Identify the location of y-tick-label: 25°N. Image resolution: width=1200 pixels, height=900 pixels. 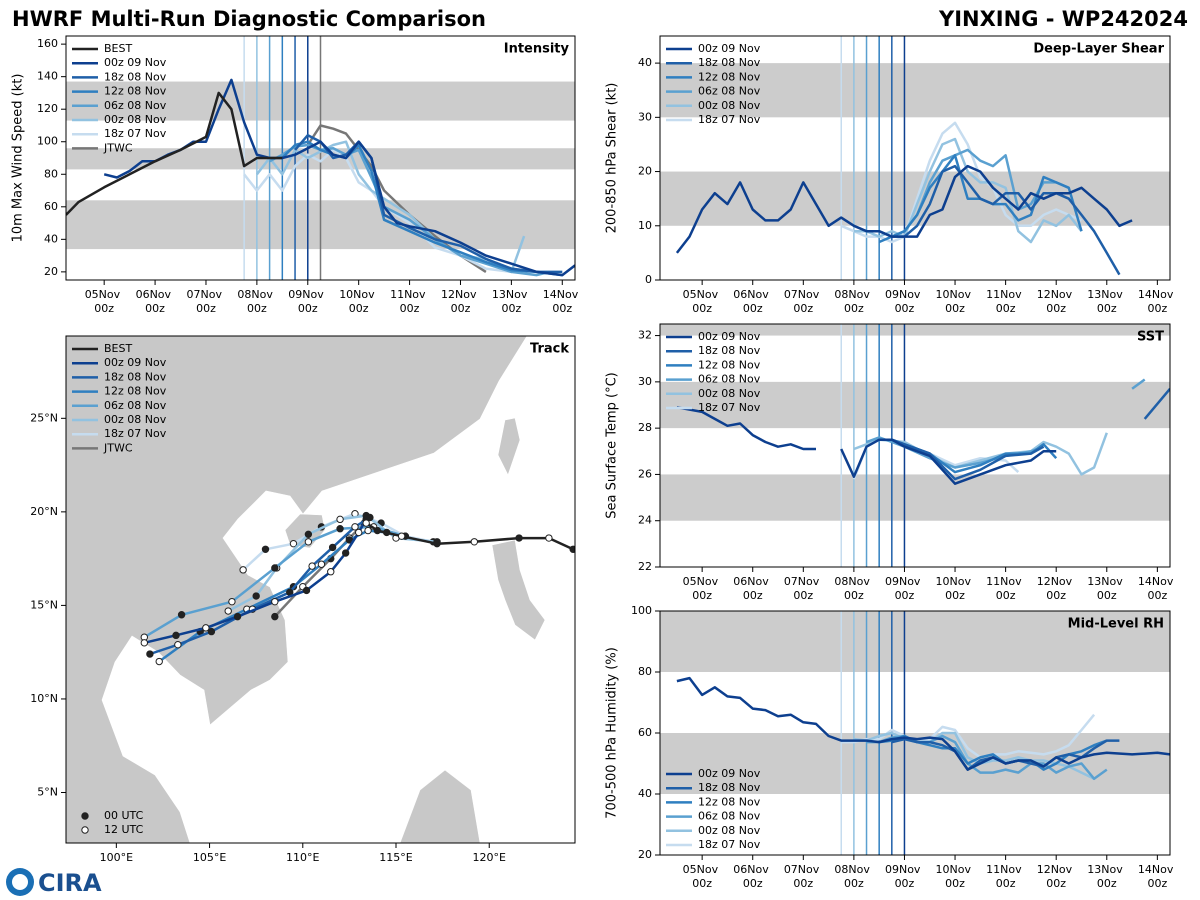
(44, 417).